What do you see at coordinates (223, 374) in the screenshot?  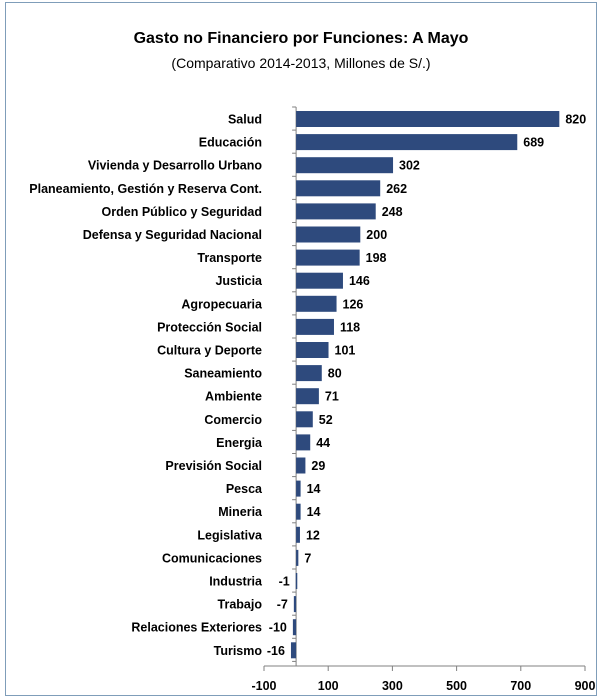 I see `category-label: Saneamiento` at bounding box center [223, 374].